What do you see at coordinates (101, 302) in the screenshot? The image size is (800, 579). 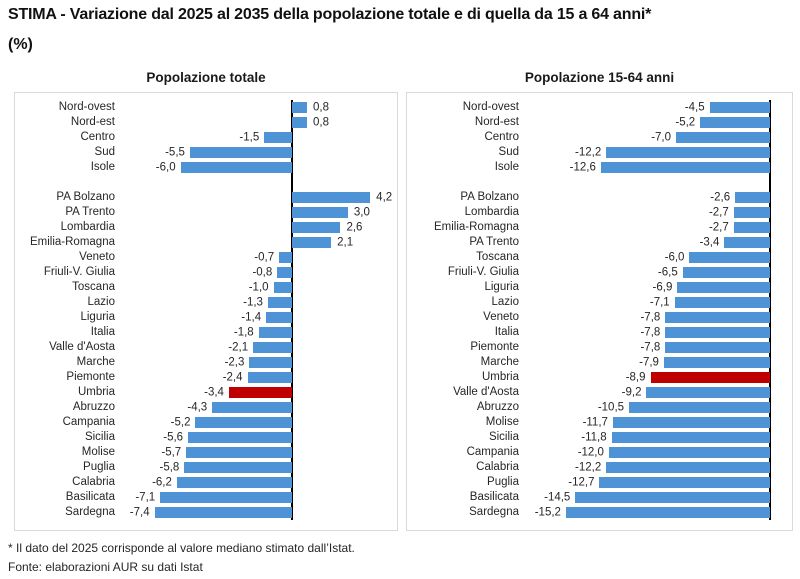 I see `region-label: Lazio` at bounding box center [101, 302].